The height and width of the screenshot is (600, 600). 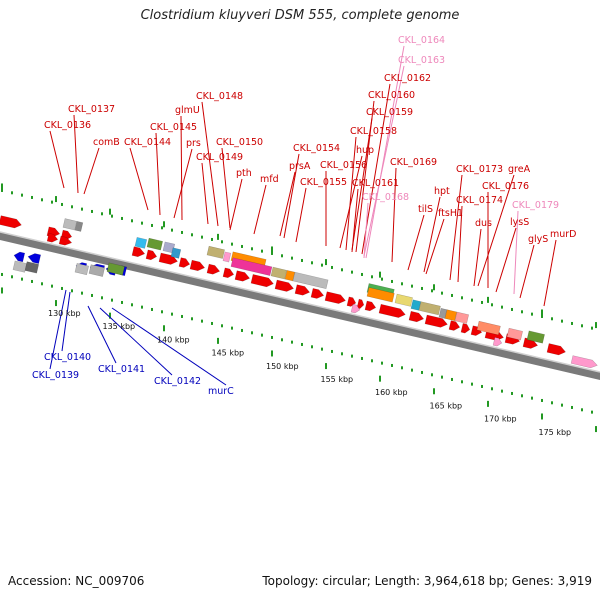 I want to click on gene-label: hpt, so click(x=442, y=191).